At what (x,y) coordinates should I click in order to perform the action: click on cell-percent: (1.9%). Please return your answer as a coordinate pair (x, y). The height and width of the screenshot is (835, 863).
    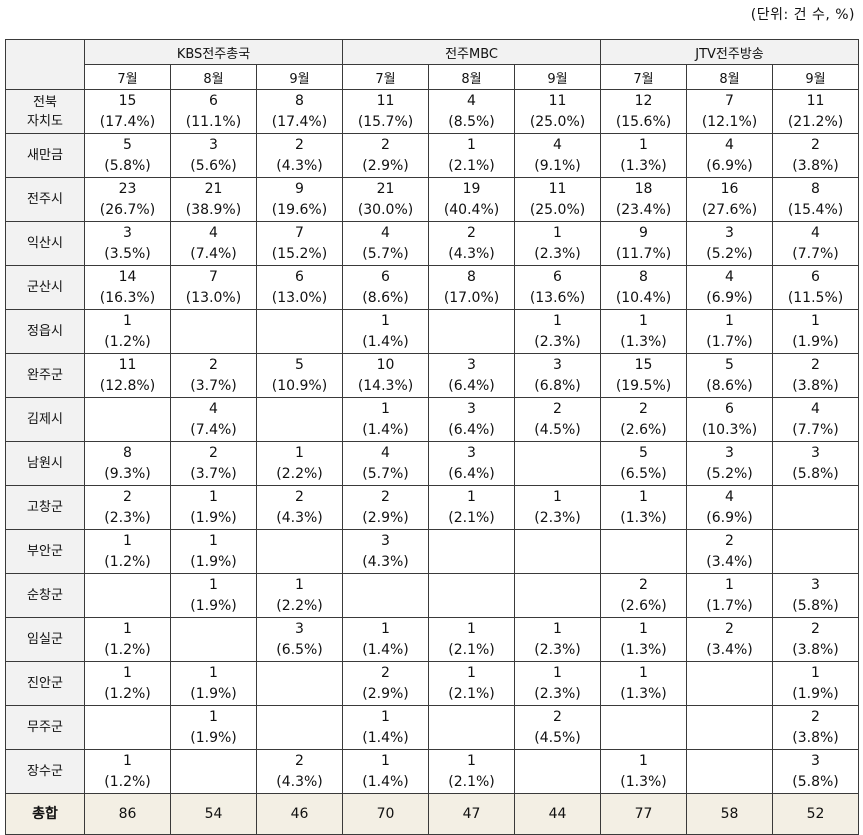
    Looking at the image, I should click on (815, 694).